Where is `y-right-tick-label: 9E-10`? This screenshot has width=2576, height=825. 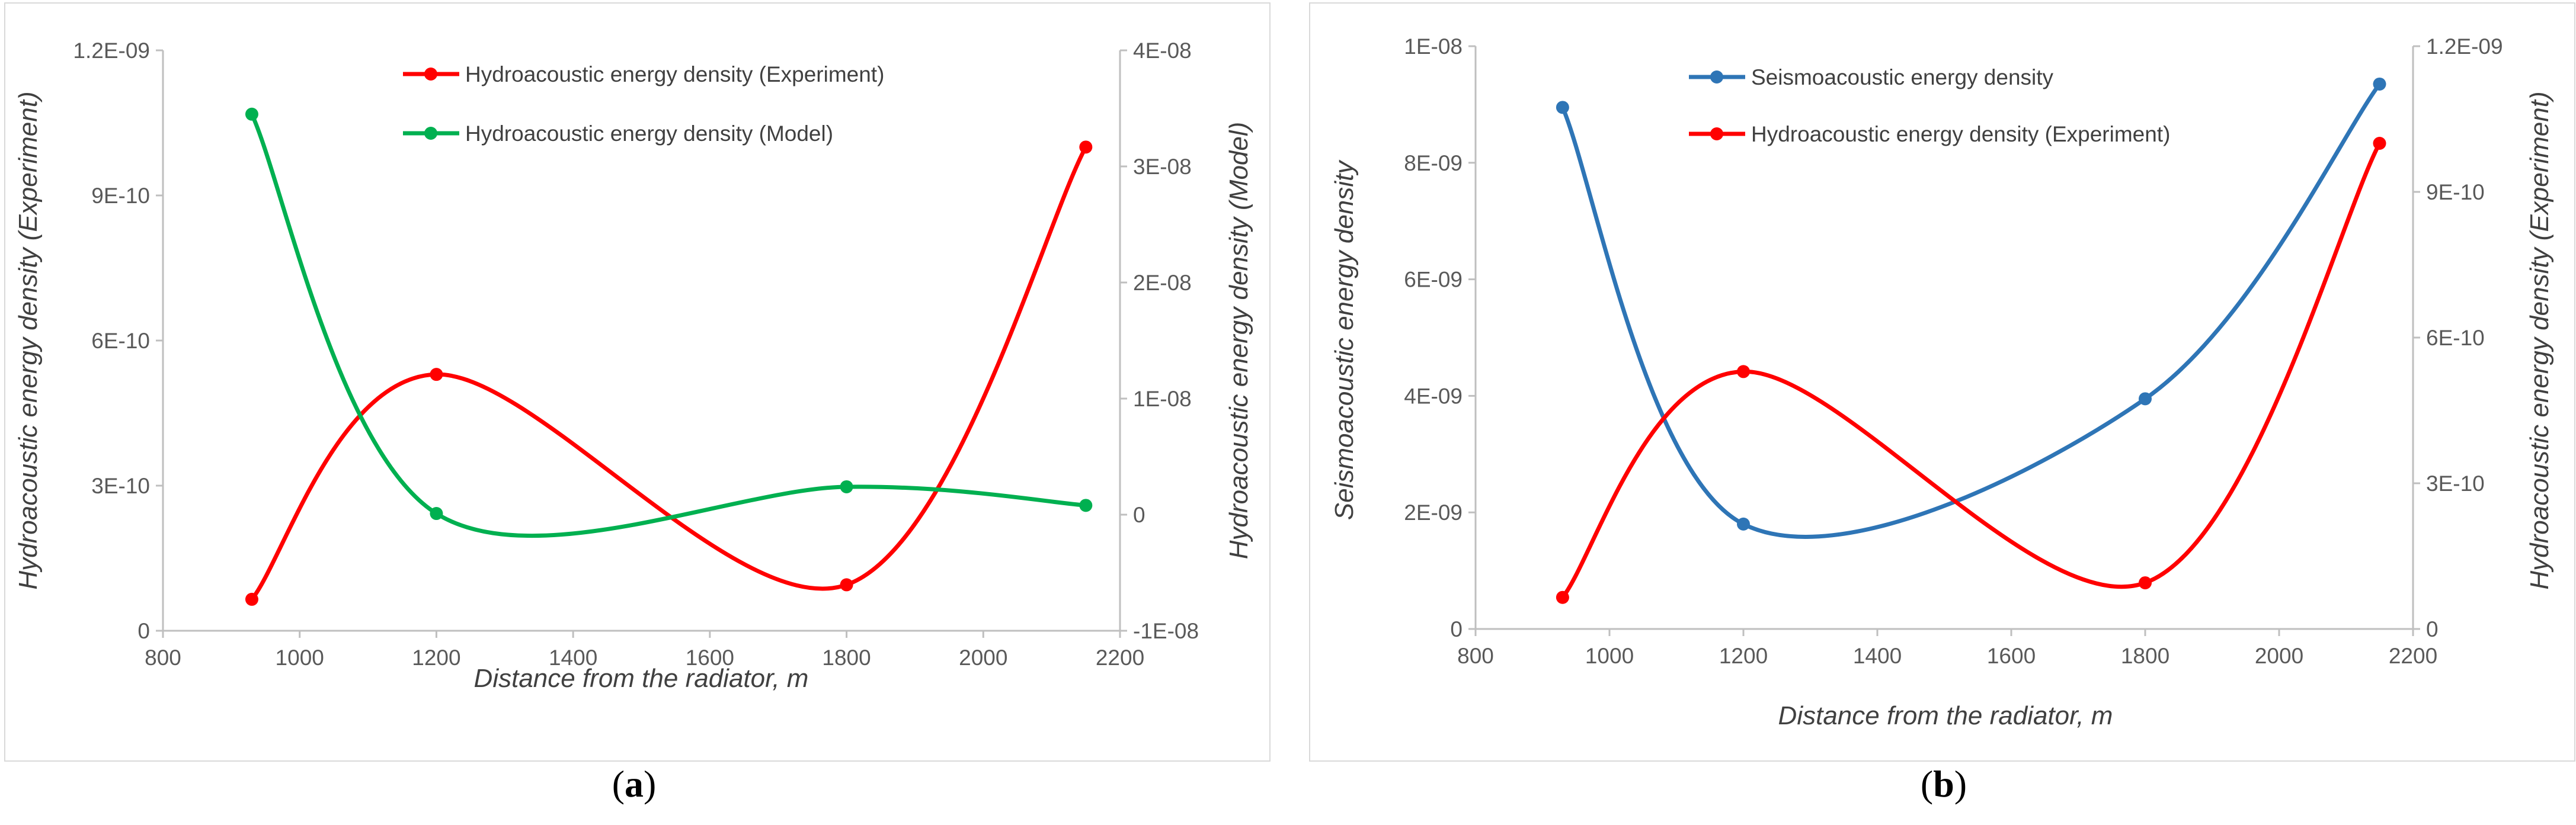
y-right-tick-label: 9E-10 is located at coordinates (2455, 192).